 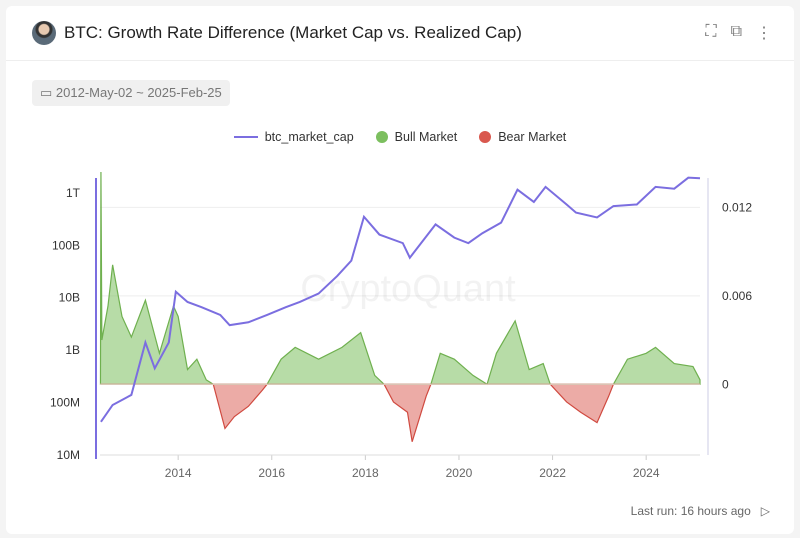 I want to click on date-range-picker: ▭ 2012-May-02 ~ 2025-Feb-25, so click(x=131, y=93).